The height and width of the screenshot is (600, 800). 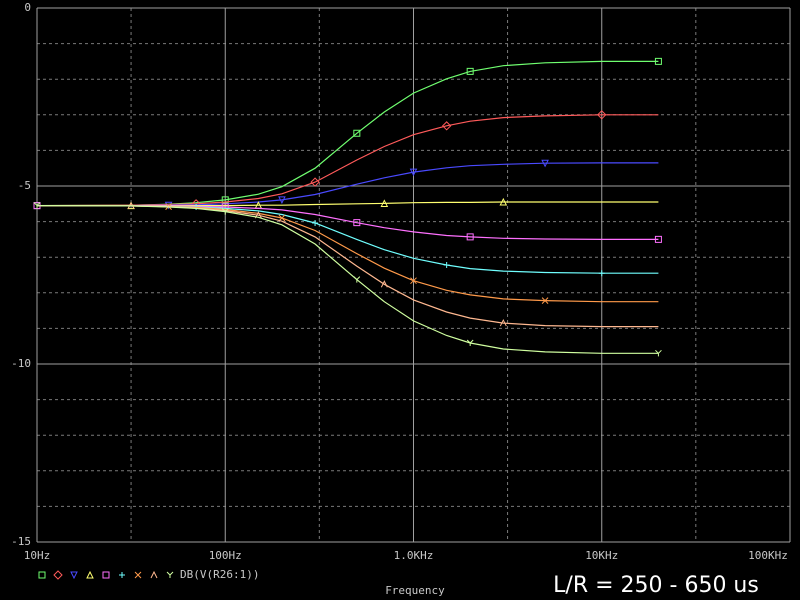 I want to click on x-tick-label: 1.0KHz, so click(x=414, y=555).